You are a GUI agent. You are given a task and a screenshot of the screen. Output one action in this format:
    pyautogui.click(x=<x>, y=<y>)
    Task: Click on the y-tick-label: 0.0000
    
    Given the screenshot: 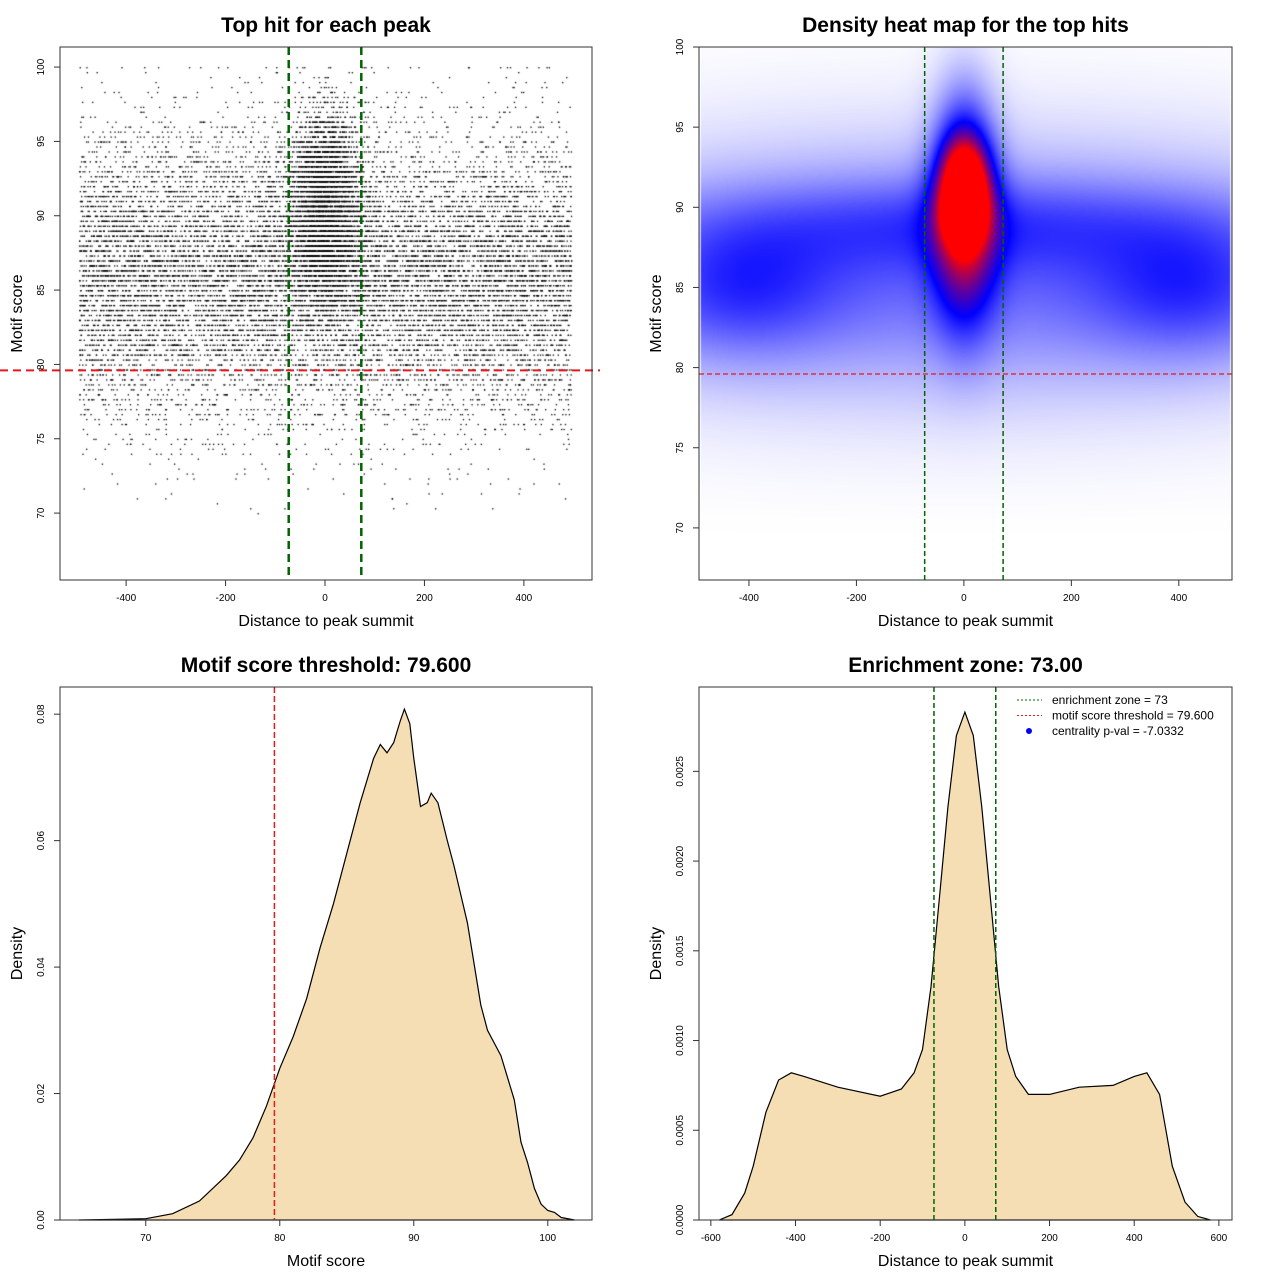 What is the action you would take?
    pyautogui.click(x=680, y=1219)
    